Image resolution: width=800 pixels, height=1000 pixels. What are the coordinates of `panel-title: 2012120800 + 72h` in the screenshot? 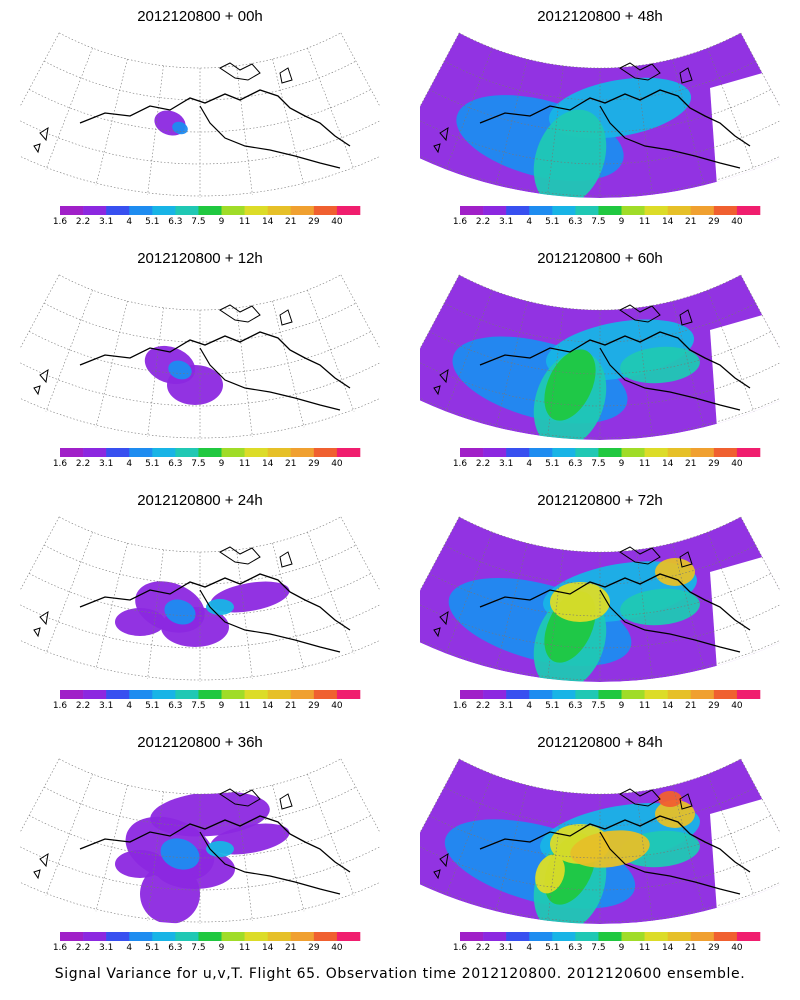 It's located at (600, 500).